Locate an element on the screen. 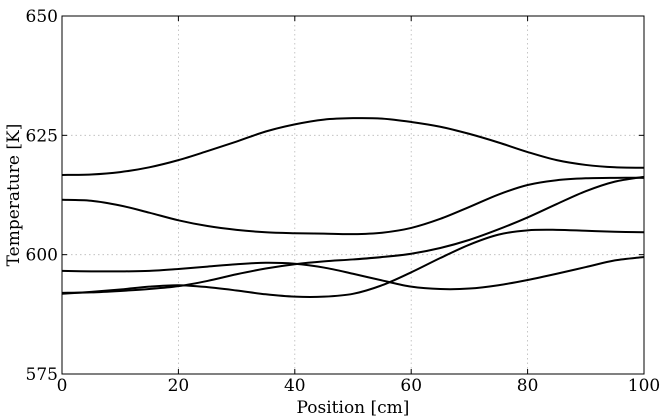 This screenshot has width=664, height=418. x-tick-label: 0 is located at coordinates (62, 386).